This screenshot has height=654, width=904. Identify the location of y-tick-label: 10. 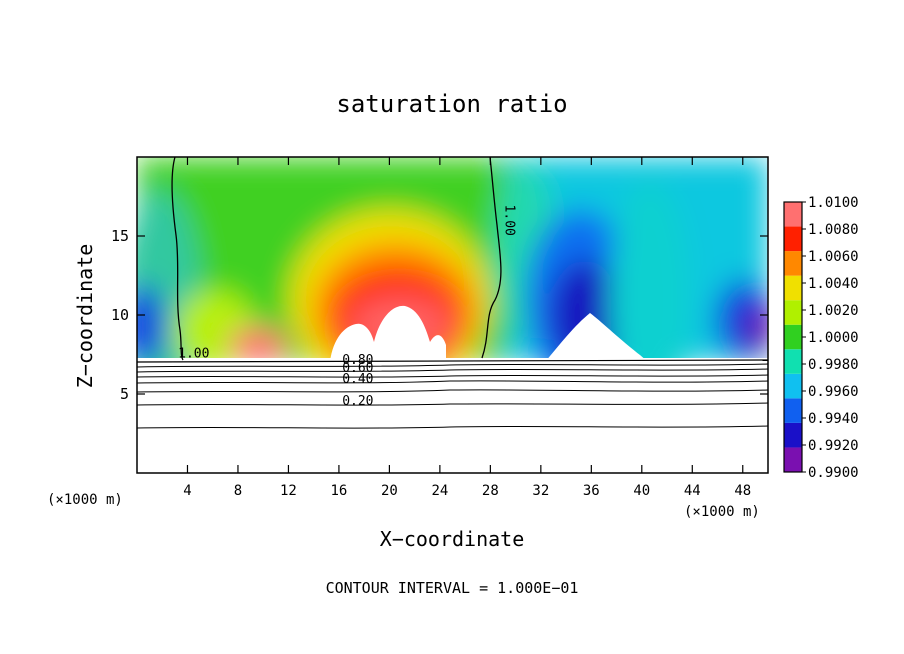
(120, 315).